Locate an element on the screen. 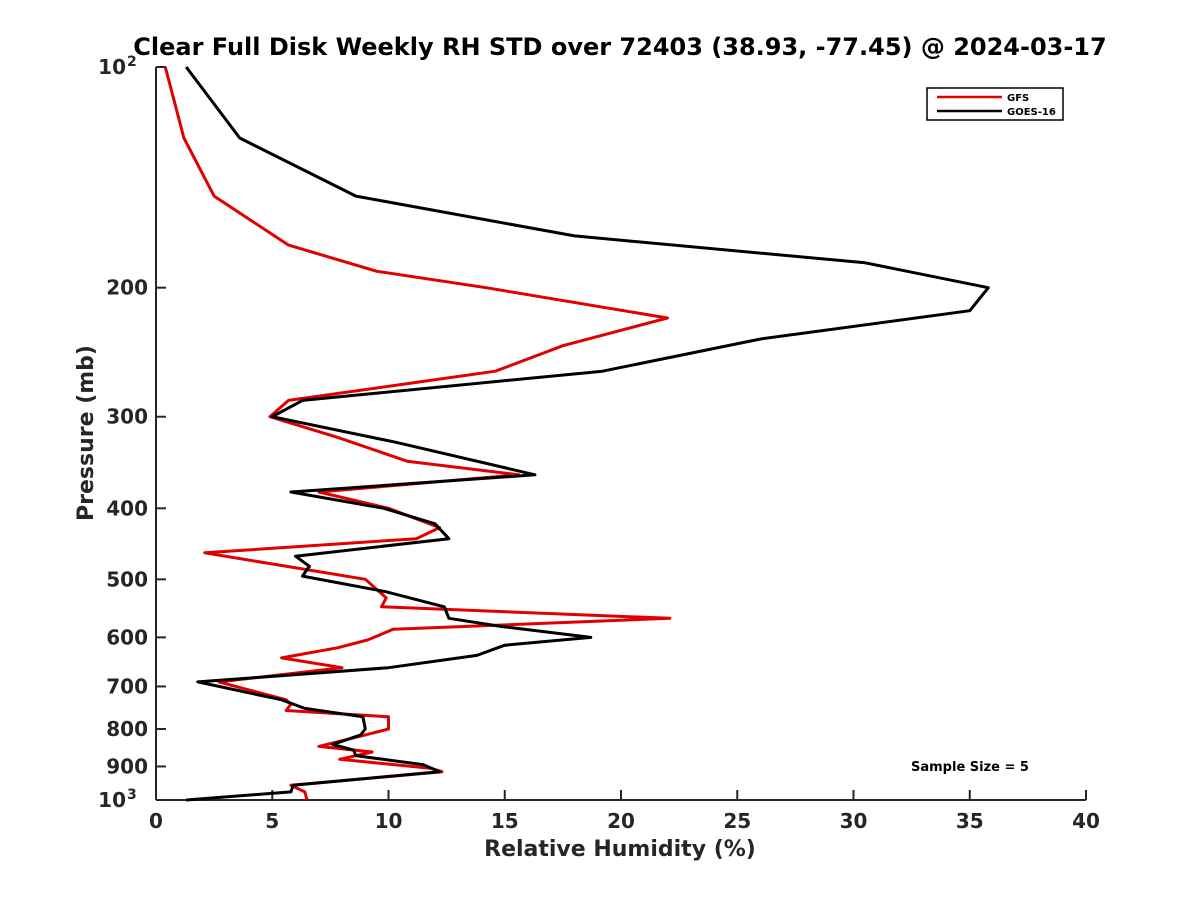  y-tick-label: 300 is located at coordinates (127, 417).